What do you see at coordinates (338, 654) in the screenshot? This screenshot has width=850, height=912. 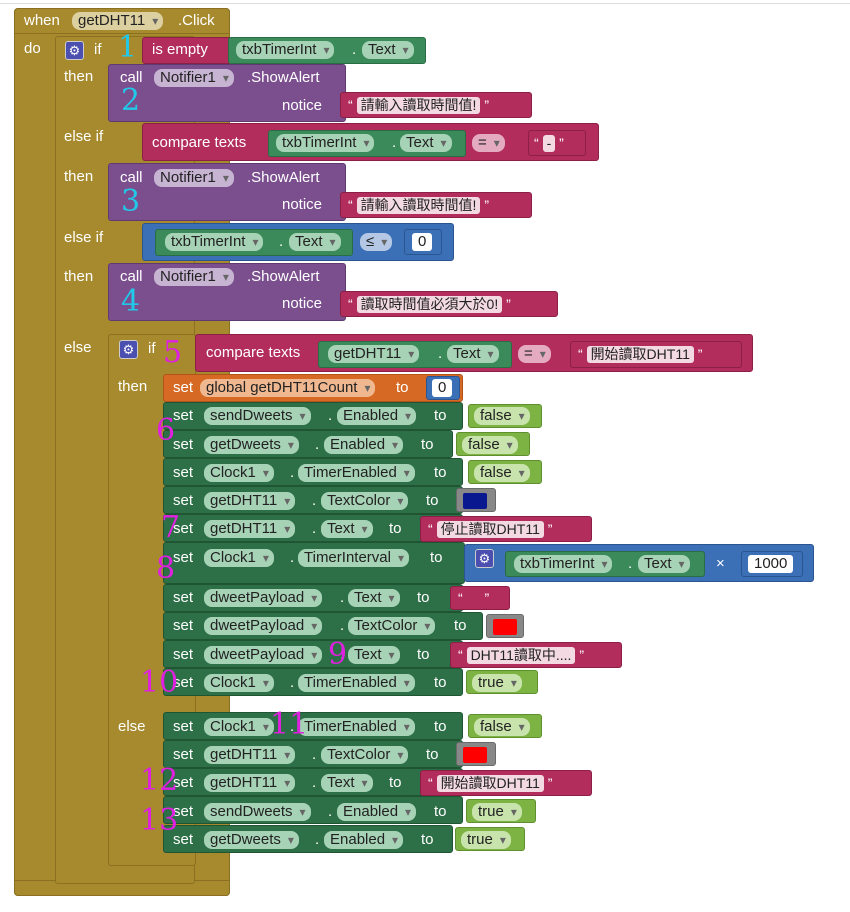 I see `annotation-number: 9` at bounding box center [338, 654].